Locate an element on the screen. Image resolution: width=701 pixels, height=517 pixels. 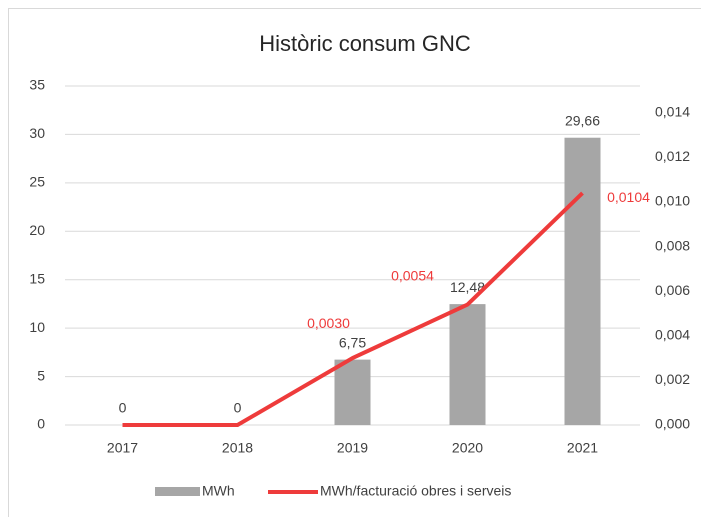
y2-tick-label: 0,004 is located at coordinates (672, 334).